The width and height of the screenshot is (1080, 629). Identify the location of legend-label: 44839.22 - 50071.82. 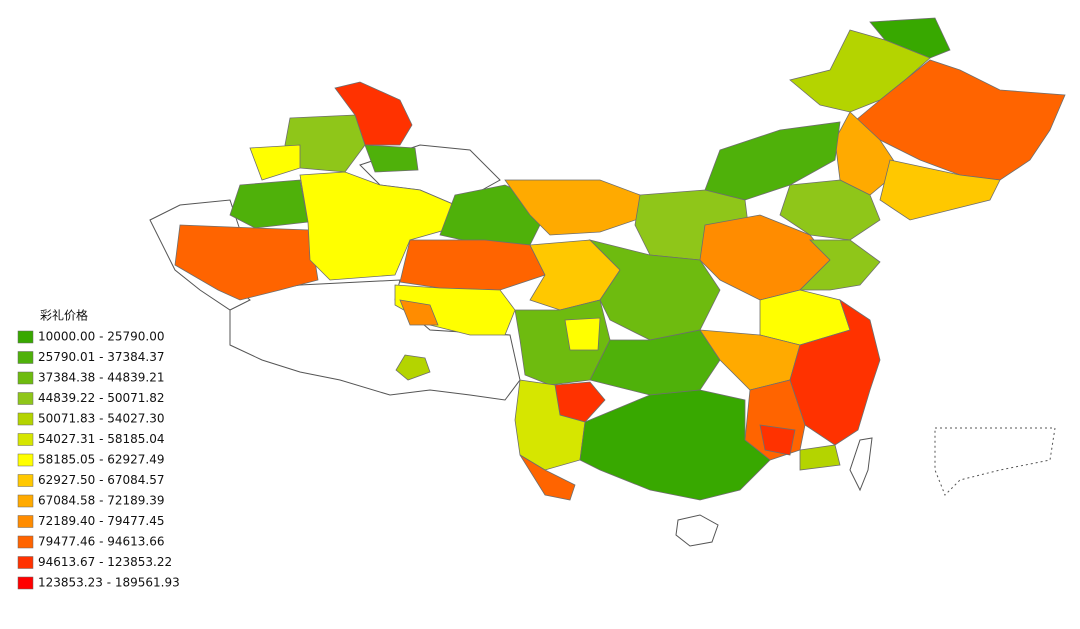
(101, 398).